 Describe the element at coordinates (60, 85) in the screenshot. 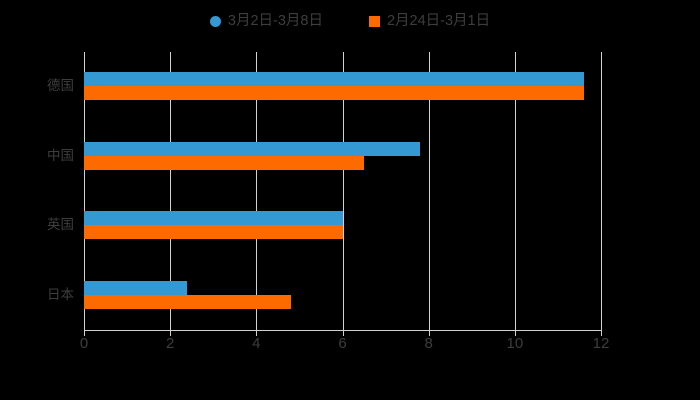

I see `y-axis-category-label: 德国` at that location.